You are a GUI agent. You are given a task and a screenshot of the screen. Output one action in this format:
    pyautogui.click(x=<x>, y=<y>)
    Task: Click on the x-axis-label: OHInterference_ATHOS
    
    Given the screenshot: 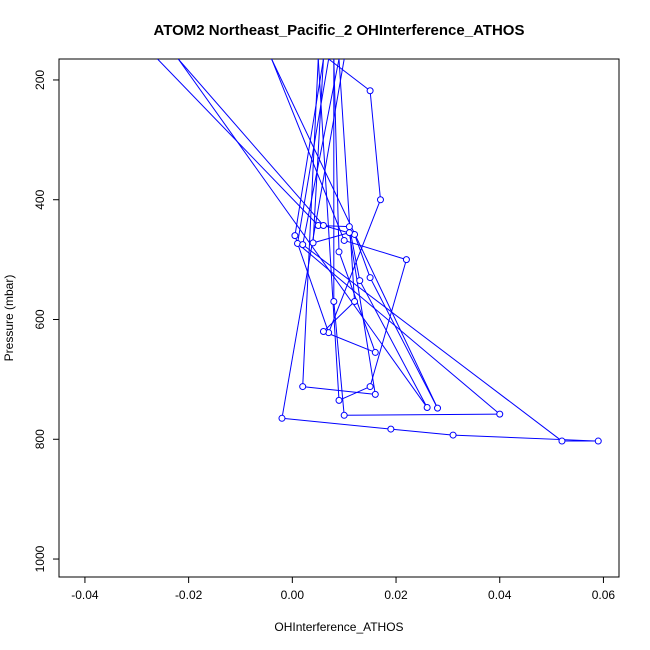 What is the action you would take?
    pyautogui.click(x=338, y=627)
    